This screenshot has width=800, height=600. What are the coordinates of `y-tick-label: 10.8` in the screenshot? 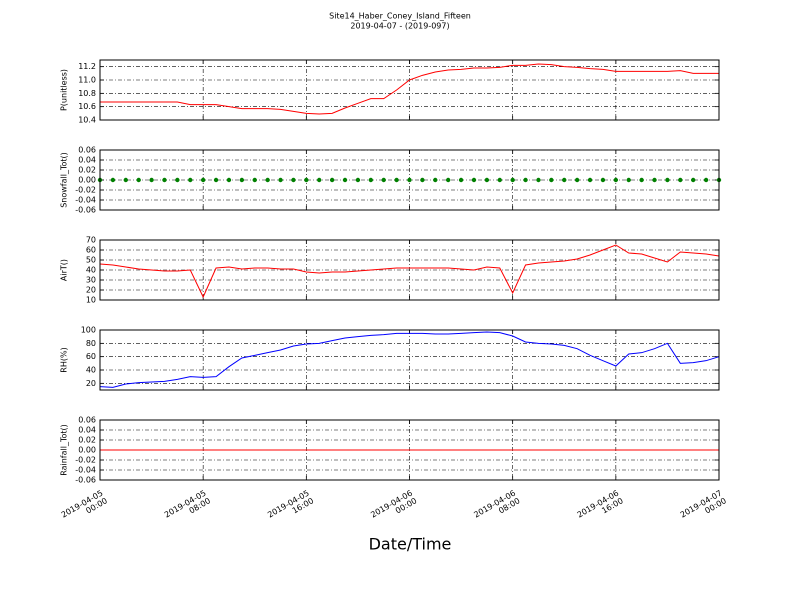 It's located at (87, 93).